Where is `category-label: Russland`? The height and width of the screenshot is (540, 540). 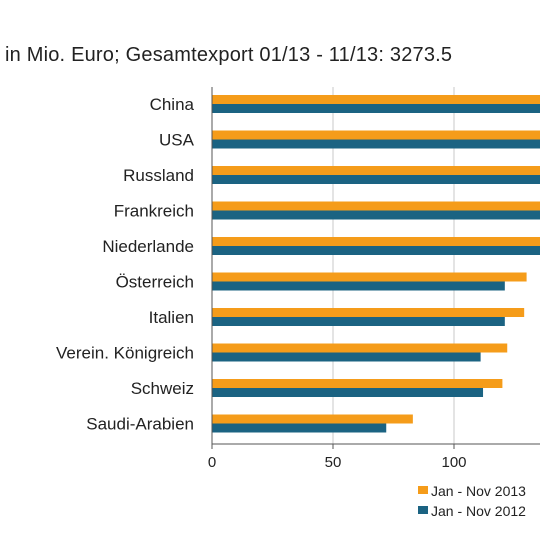 category-label: Russland is located at coordinates (158, 175).